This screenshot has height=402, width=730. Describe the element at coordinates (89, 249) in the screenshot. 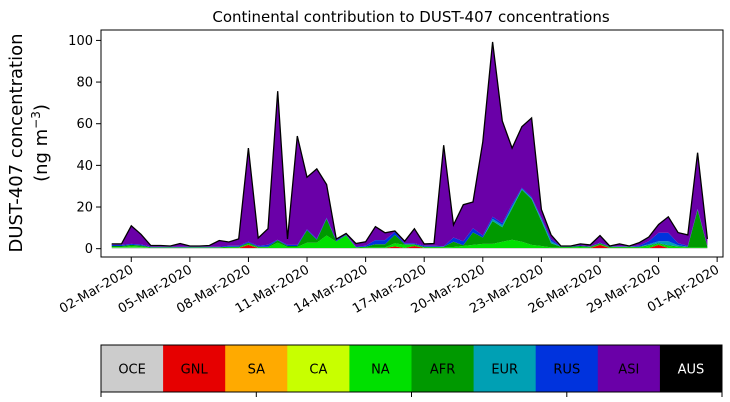

I see `y-tick-label: 0` at that location.